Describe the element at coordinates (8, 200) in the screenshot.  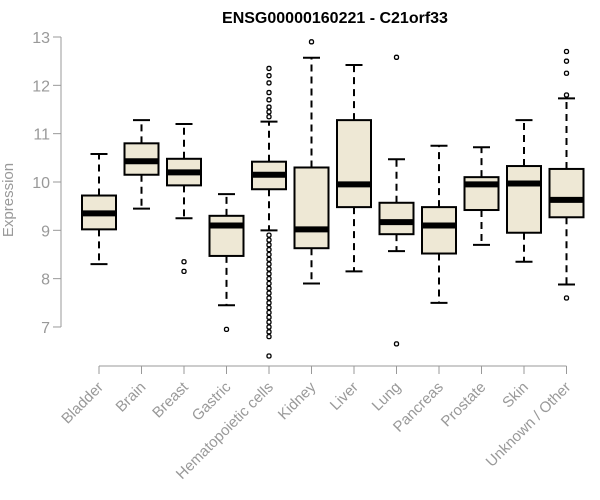
I see `y-axis-label: Expression` at that location.